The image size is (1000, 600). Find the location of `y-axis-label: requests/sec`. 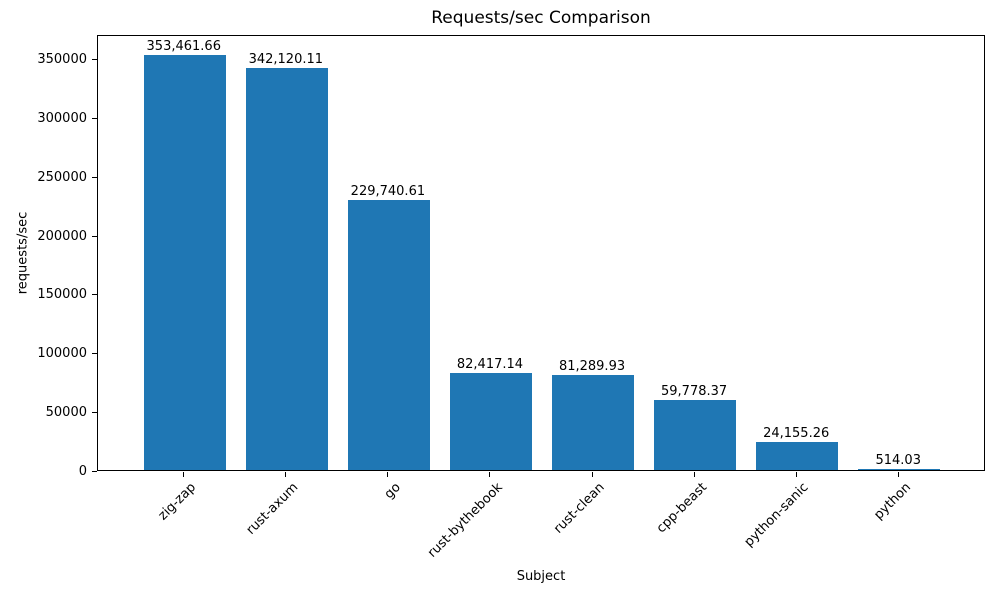

y-axis-label: requests/sec is located at coordinates (23, 253).